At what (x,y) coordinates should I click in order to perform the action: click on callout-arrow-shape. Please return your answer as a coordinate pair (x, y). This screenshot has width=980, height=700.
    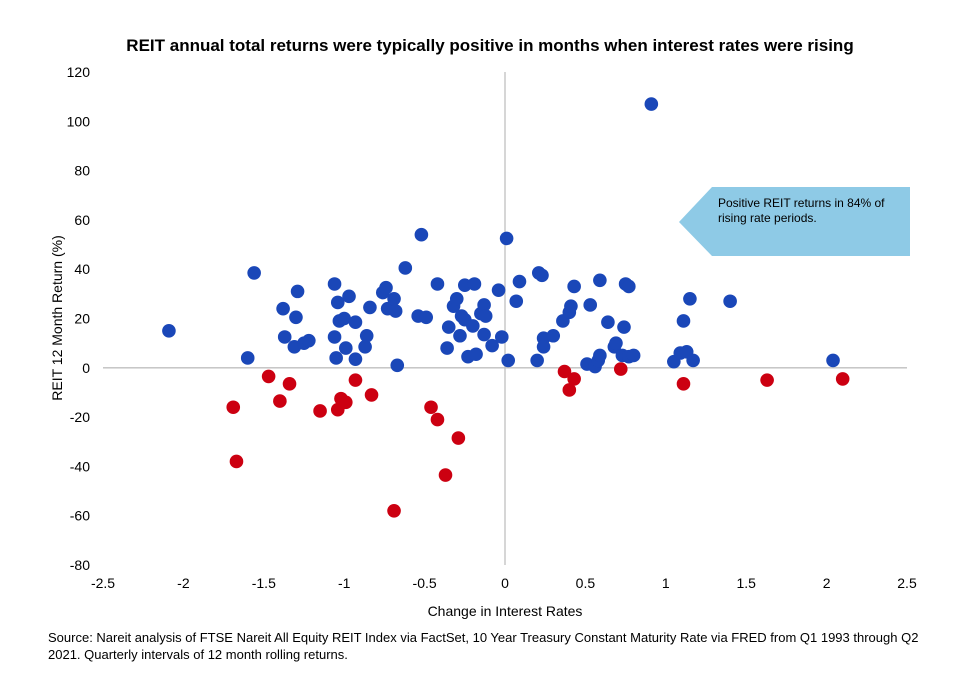
    Looking at the image, I should click on (794, 221).